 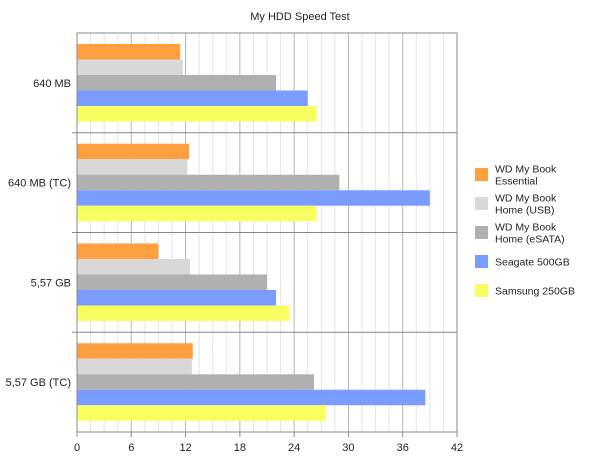 I want to click on x-tick-label: 36, so click(x=403, y=448).